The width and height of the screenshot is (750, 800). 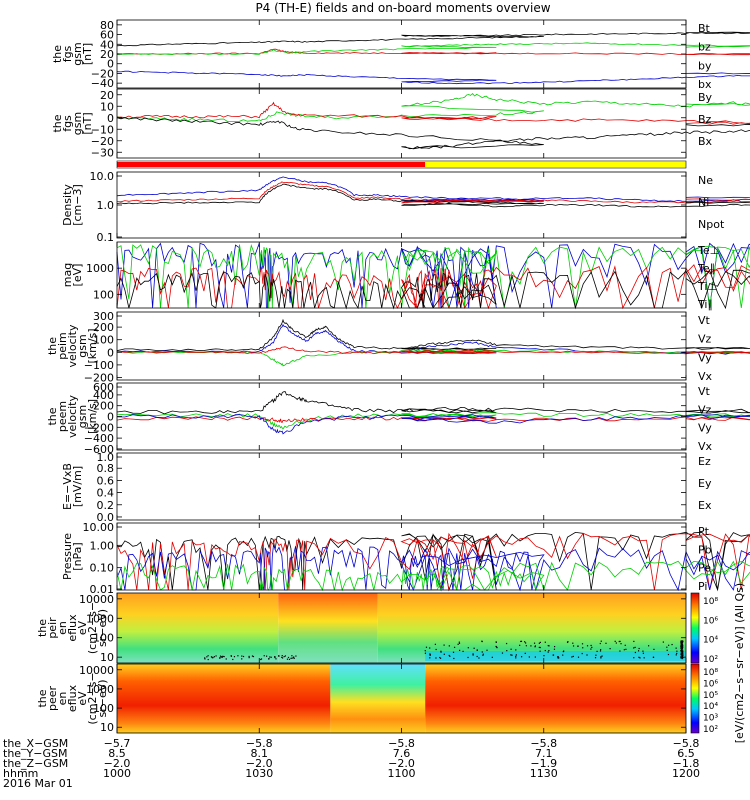 What do you see at coordinates (433, 561) in the screenshot?
I see `series-line-Pb` at bounding box center [433, 561].